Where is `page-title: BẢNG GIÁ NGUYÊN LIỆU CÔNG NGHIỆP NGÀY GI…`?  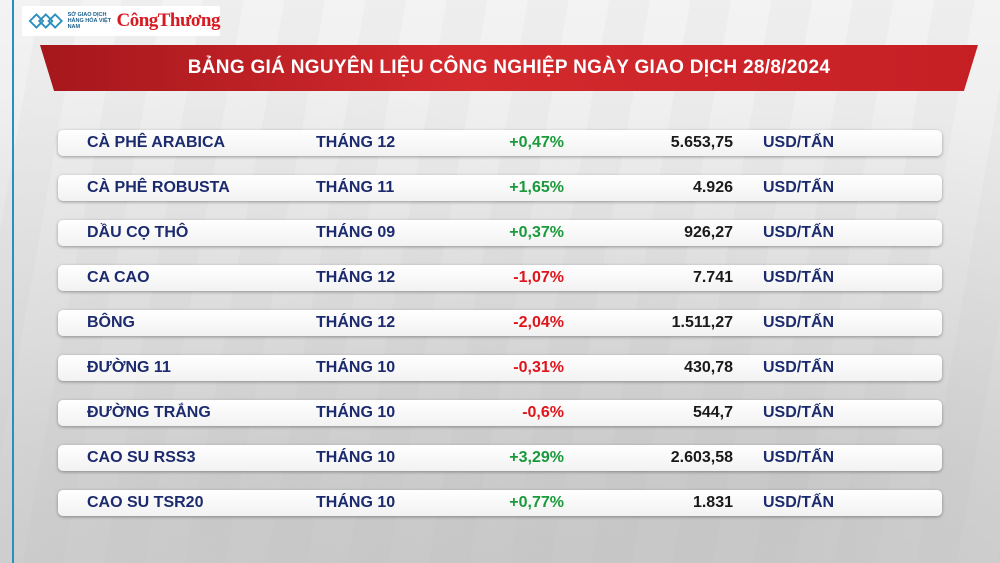 page-title: BẢNG GIÁ NGUYÊN LIỆU CÔNG NGHIỆP NGÀY GI… is located at coordinates (509, 67).